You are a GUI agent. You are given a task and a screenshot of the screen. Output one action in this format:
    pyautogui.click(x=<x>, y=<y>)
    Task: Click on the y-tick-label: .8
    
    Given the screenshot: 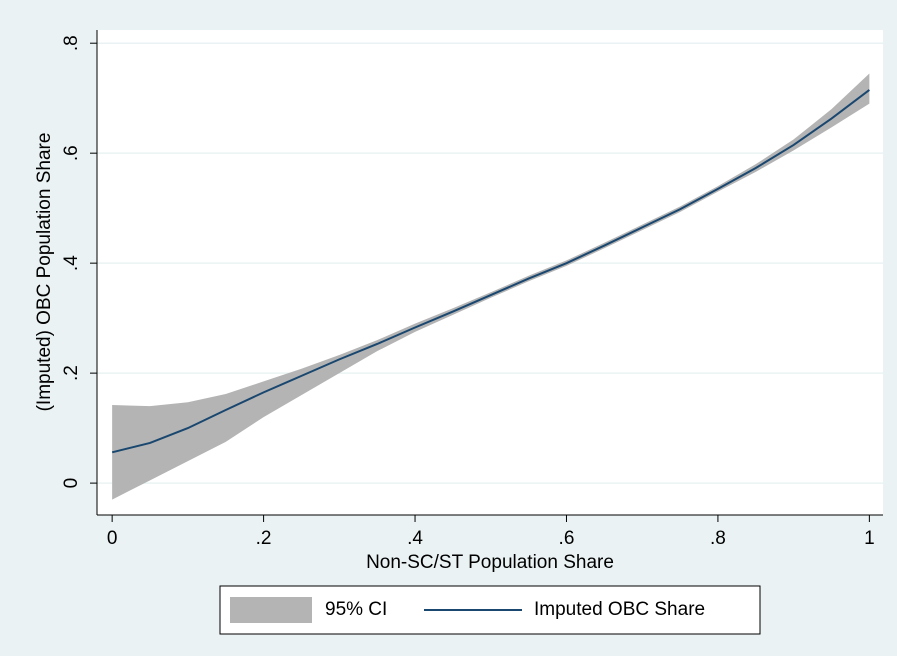 What is the action you would take?
    pyautogui.click(x=71, y=43)
    